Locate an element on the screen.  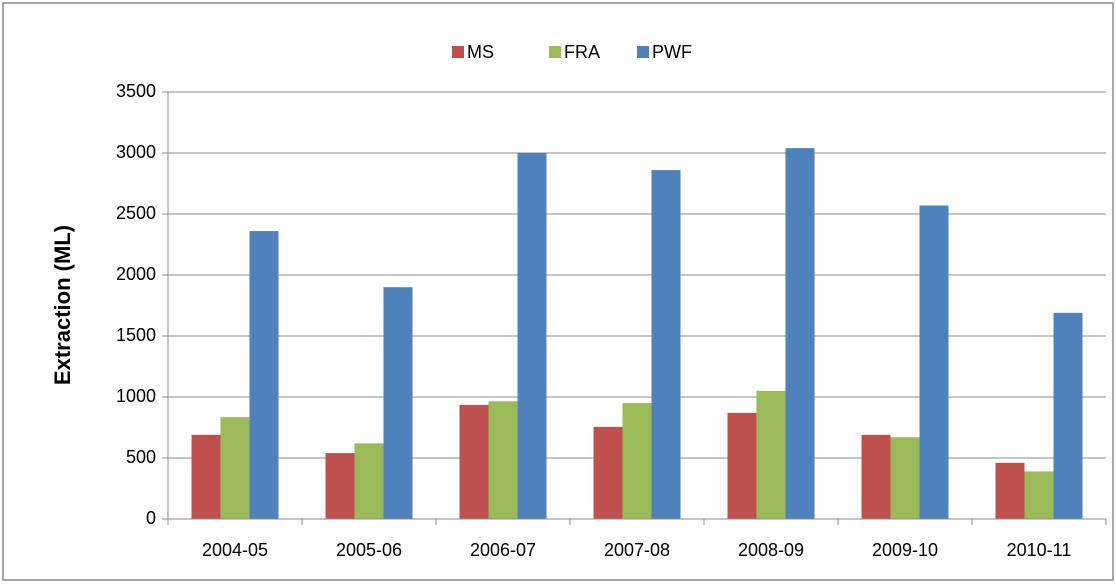
legend-label: PWF is located at coordinates (672, 52).